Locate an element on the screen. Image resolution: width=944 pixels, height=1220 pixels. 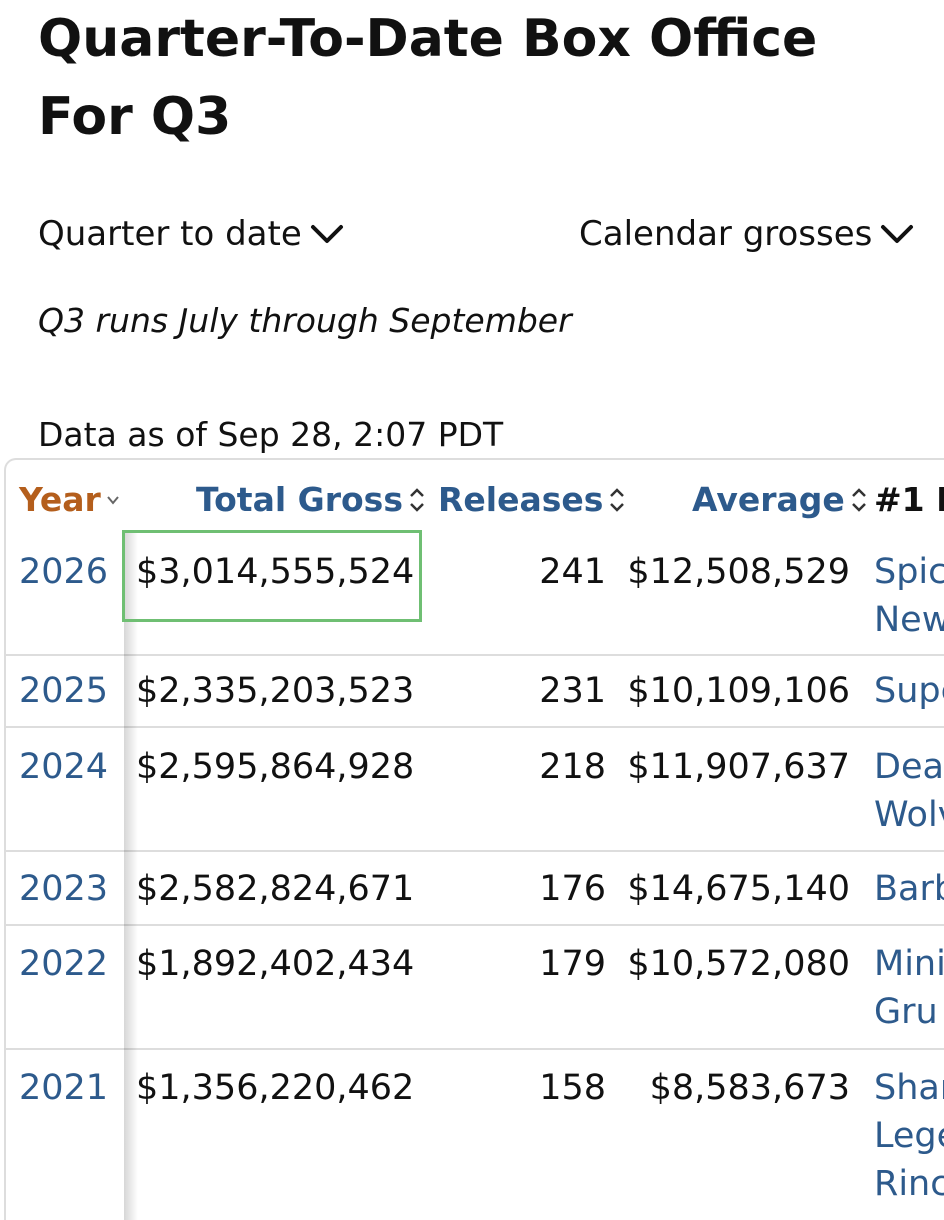
average-value: $11,907,637 is located at coordinates (738, 767).